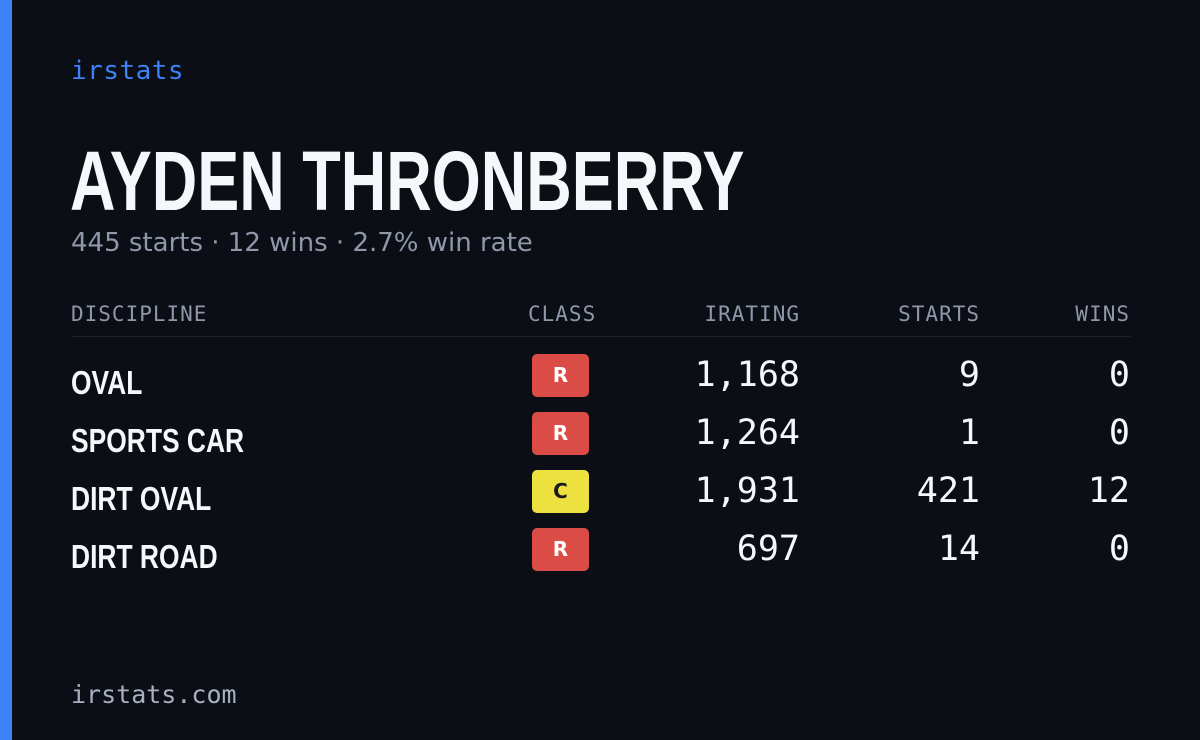  What do you see at coordinates (1108, 491) in the screenshot?
I see `wins-value: 12` at bounding box center [1108, 491].